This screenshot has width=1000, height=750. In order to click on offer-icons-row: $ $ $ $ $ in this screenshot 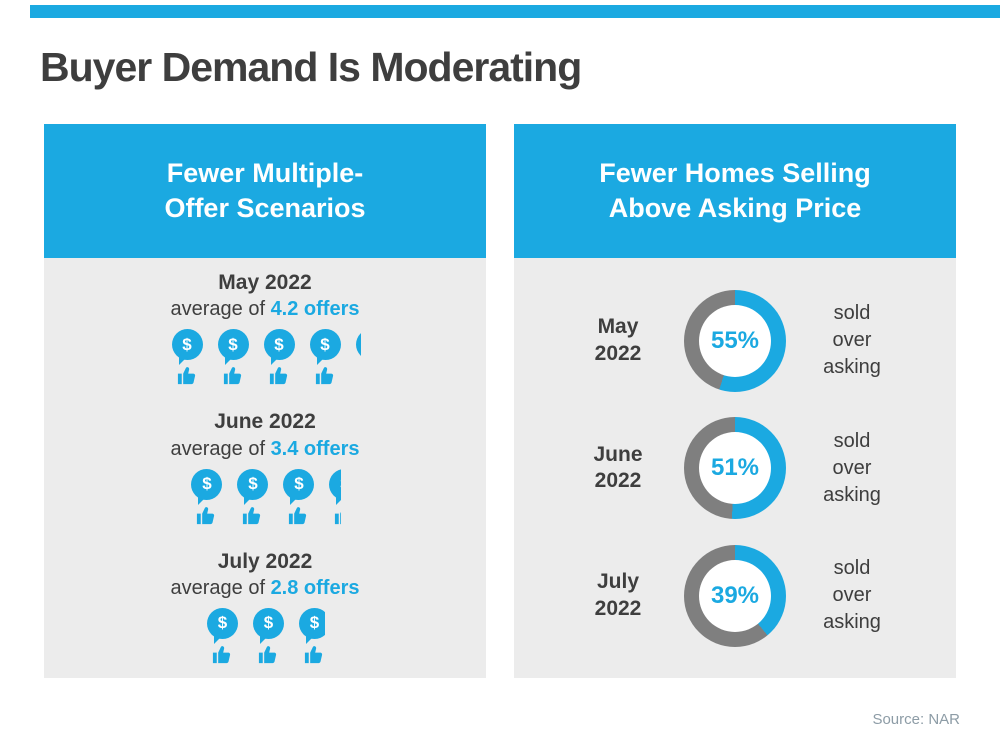, I will do `click(265, 361)`.